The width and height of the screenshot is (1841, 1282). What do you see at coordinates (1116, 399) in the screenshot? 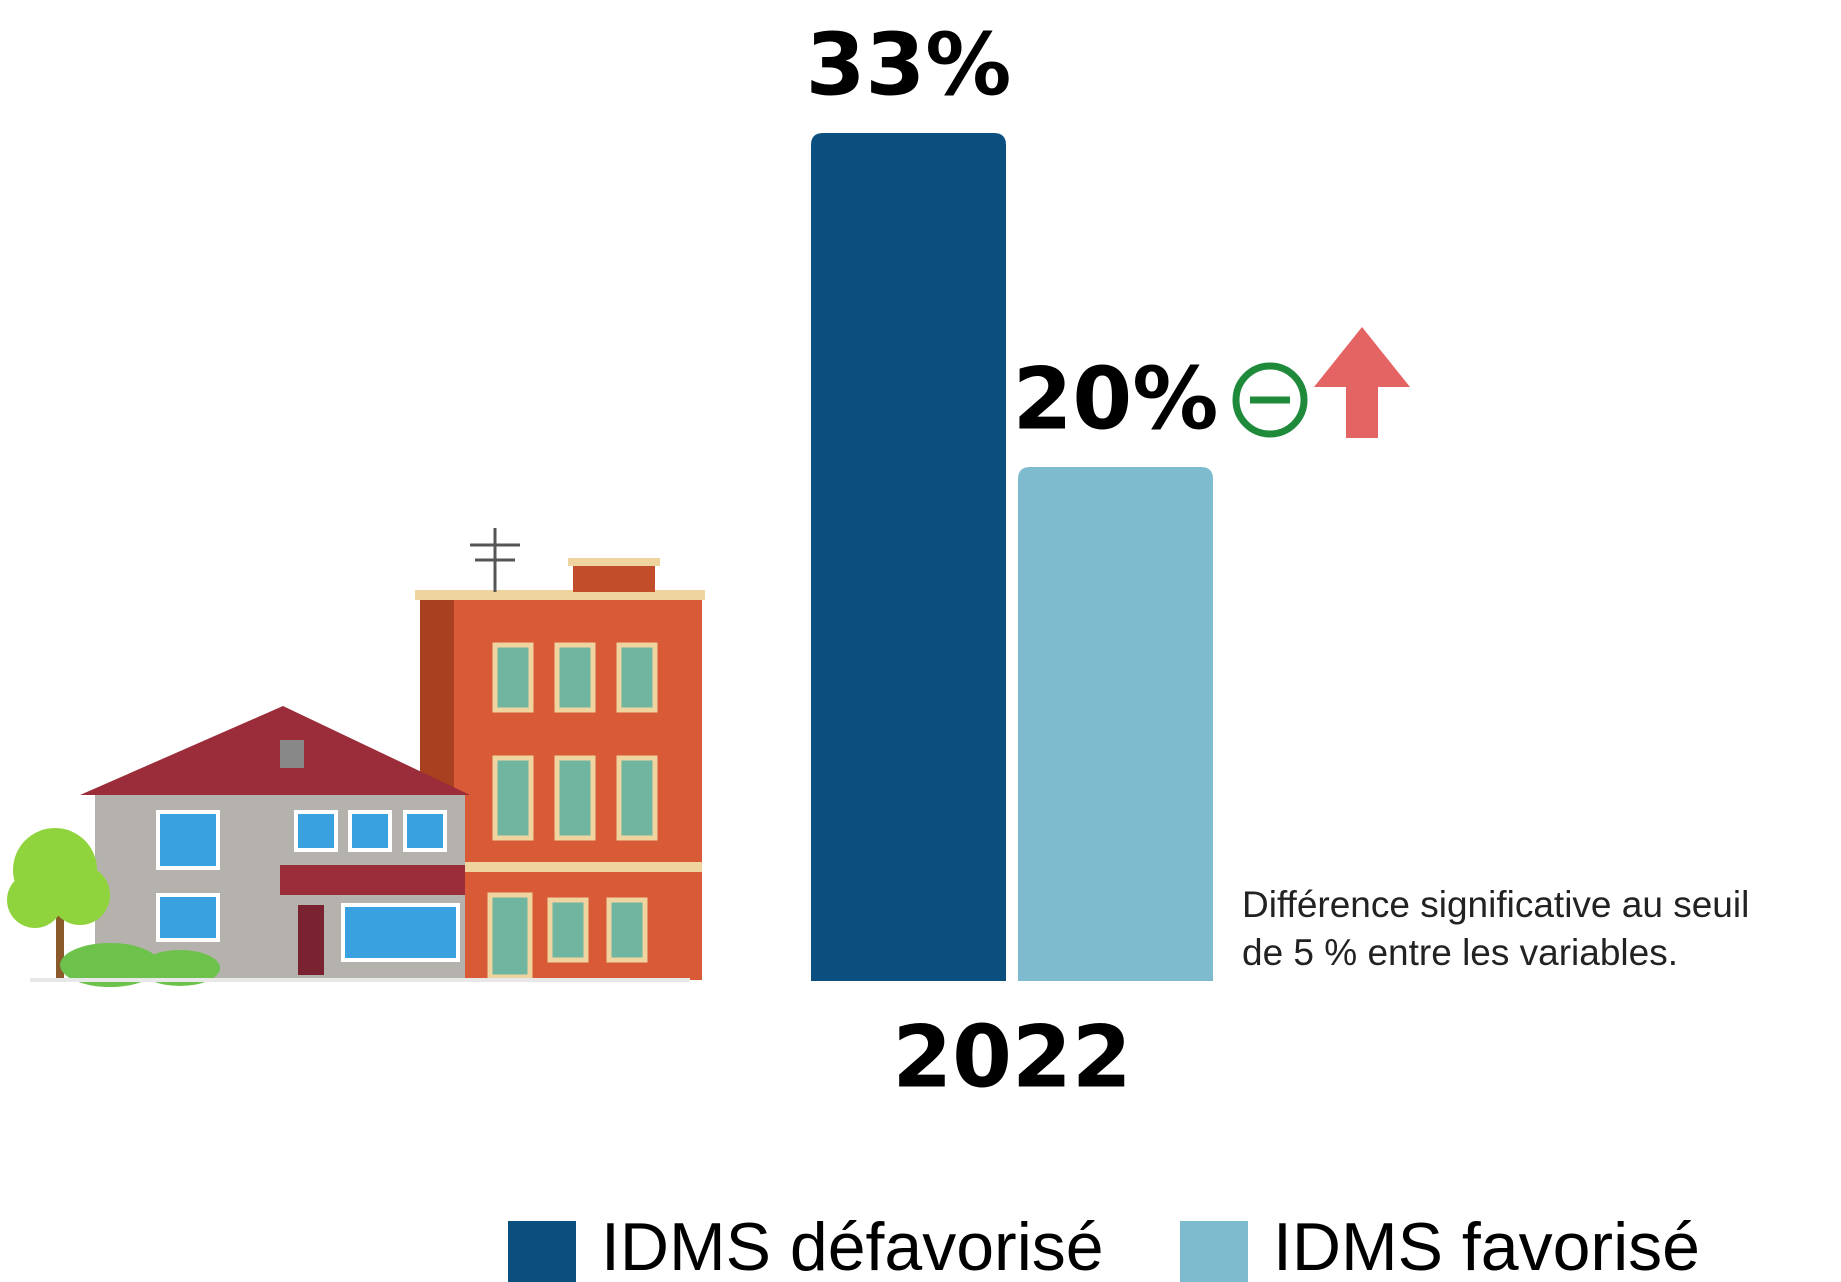
I see `value-label: 20%` at bounding box center [1116, 399].